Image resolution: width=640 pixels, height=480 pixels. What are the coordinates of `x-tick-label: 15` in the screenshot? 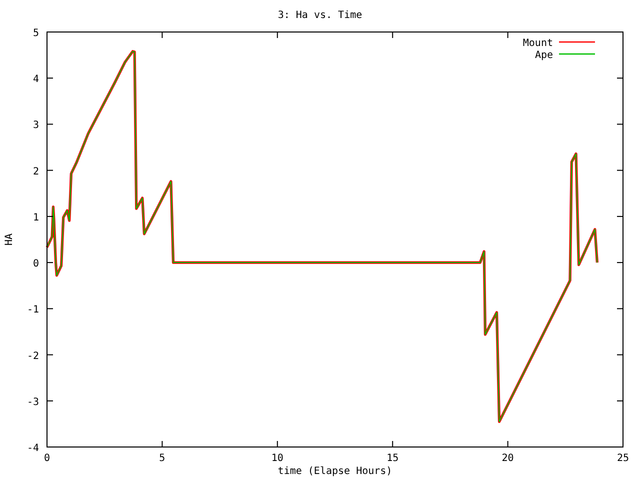 It's located at (392, 458).